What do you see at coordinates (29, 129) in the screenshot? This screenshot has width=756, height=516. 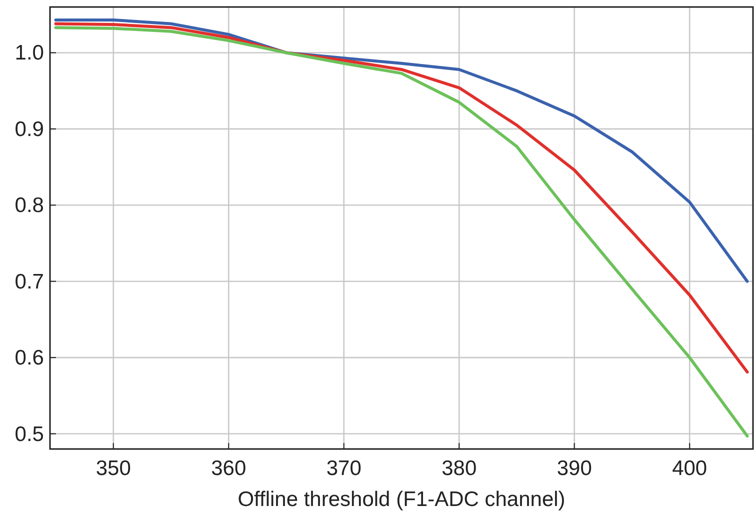 I see `y-tick-label: 0.9` at bounding box center [29, 129].